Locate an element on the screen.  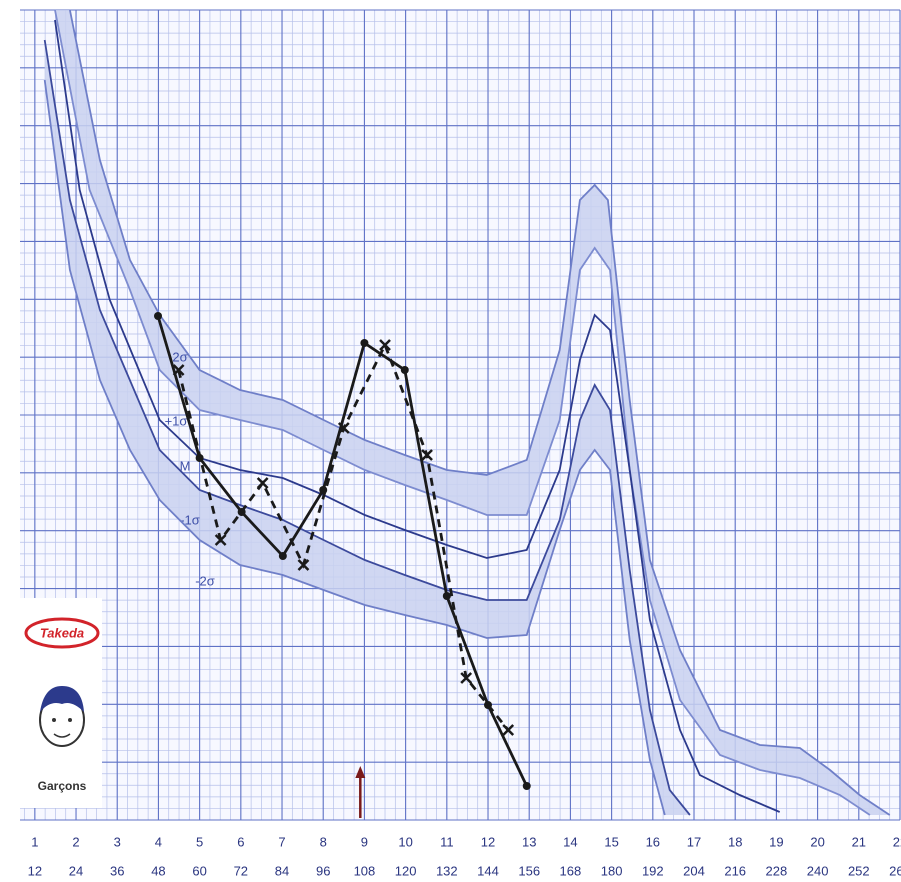
x-tick-label: 19 is located at coordinates (776, 841).